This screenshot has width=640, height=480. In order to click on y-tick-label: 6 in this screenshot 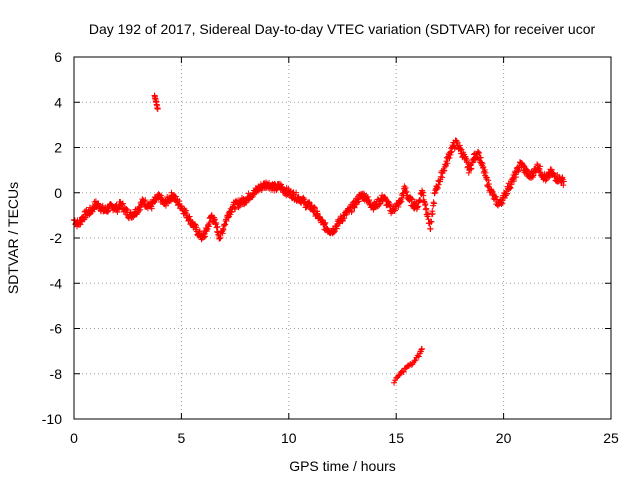, I will do `click(58, 57)`.